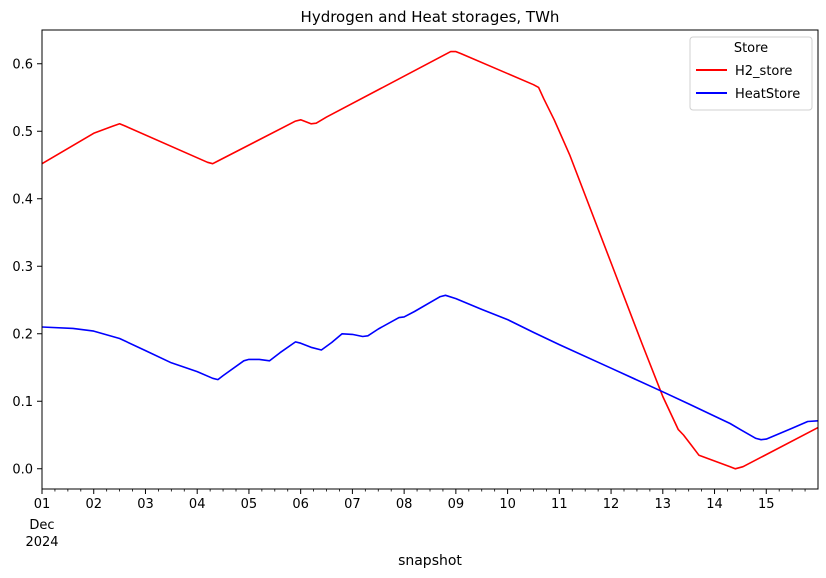 This screenshot has height=578, width=826. Describe the element at coordinates (41, 542) in the screenshot. I see `x-tick-sub-year: 2024` at that location.